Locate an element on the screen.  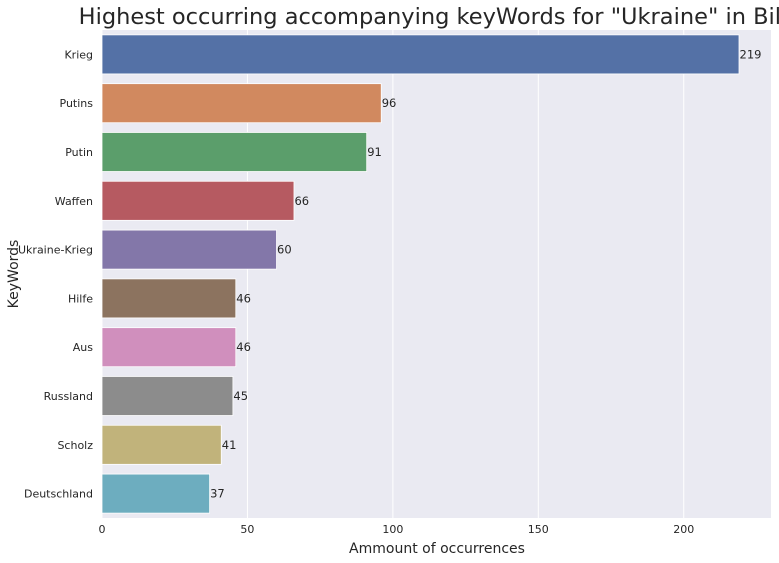
bar-value-label: 219 is located at coordinates (751, 54).